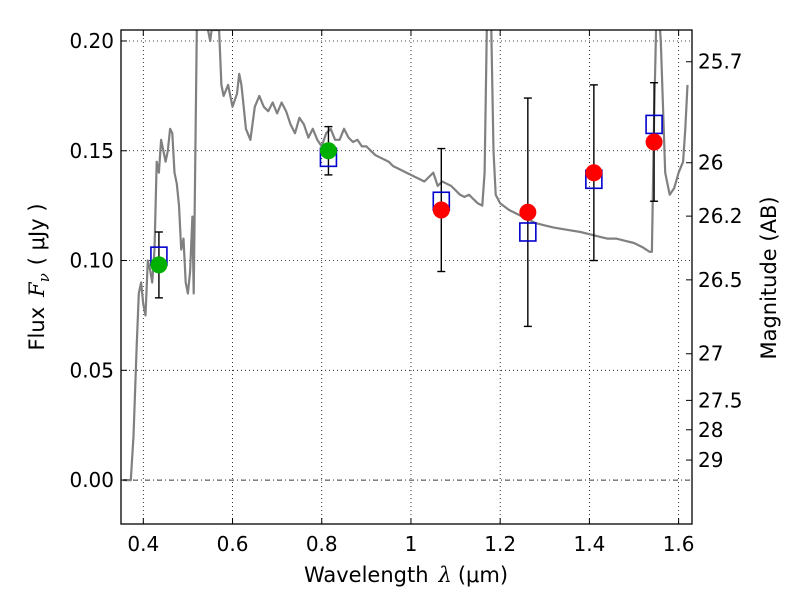 The image size is (800, 600). Describe the element at coordinates (44, 277) in the screenshot. I see `y-axis-label-subscript: ν` at that location.